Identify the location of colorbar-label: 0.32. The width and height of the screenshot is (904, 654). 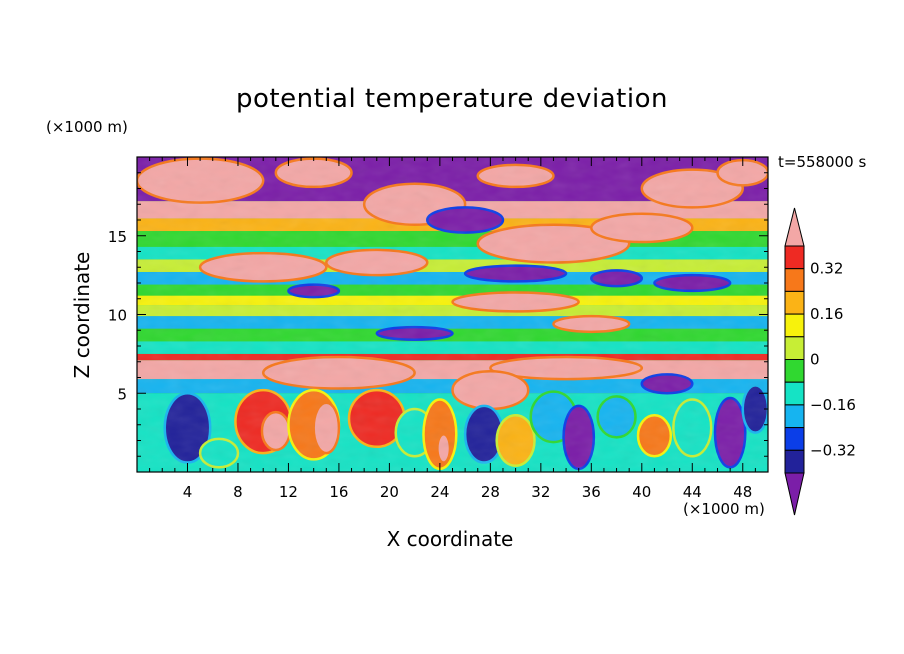
(826, 269).